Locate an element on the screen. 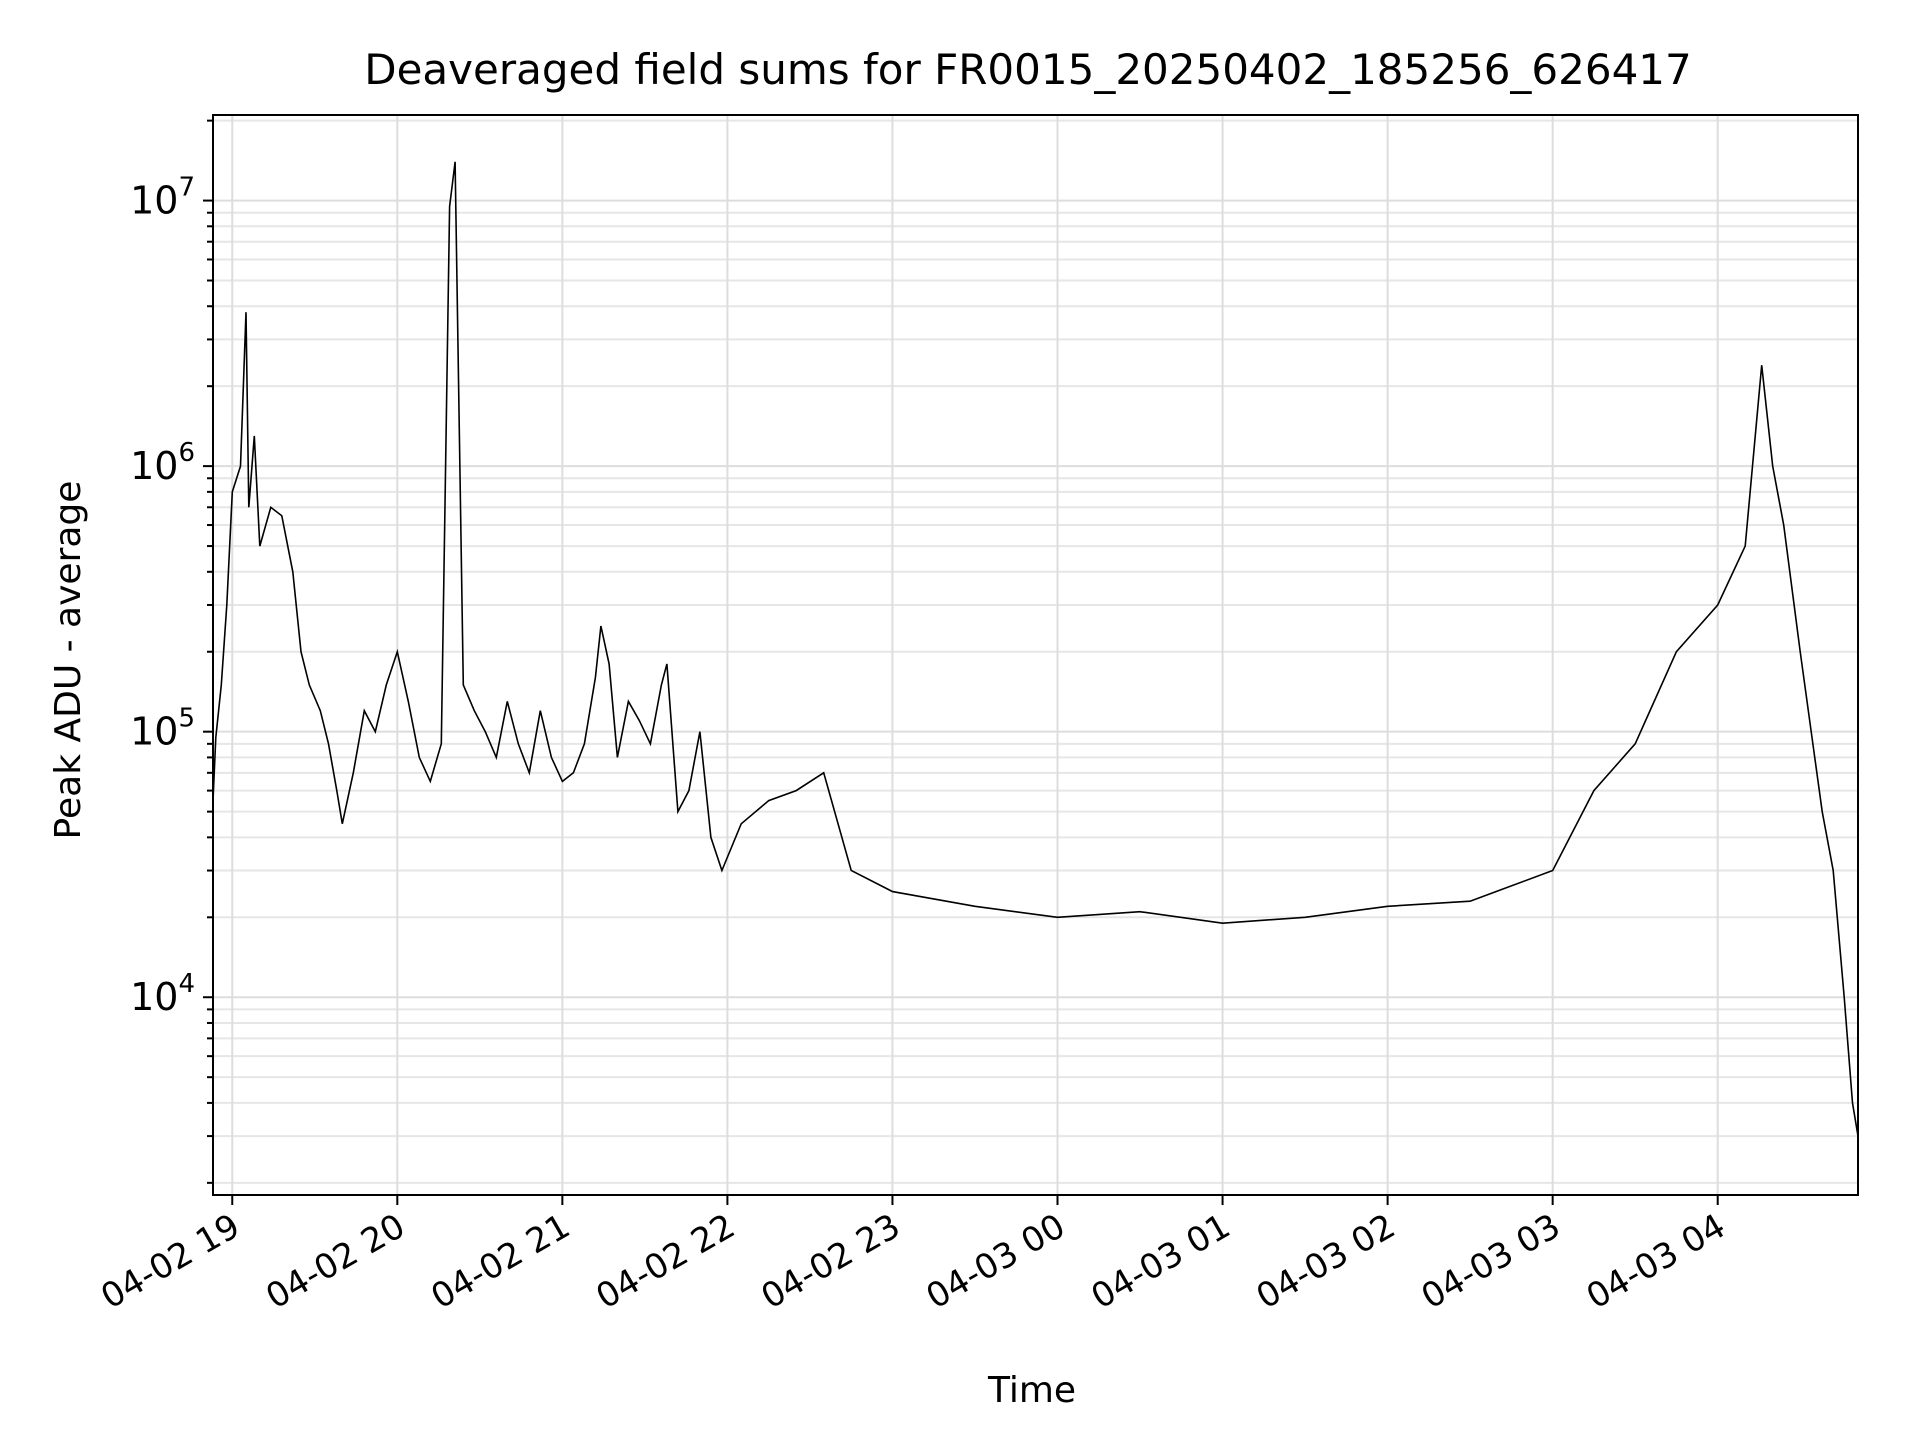 The width and height of the screenshot is (1920, 1440). y-tick-label: 10⁷ is located at coordinates (162, 198).